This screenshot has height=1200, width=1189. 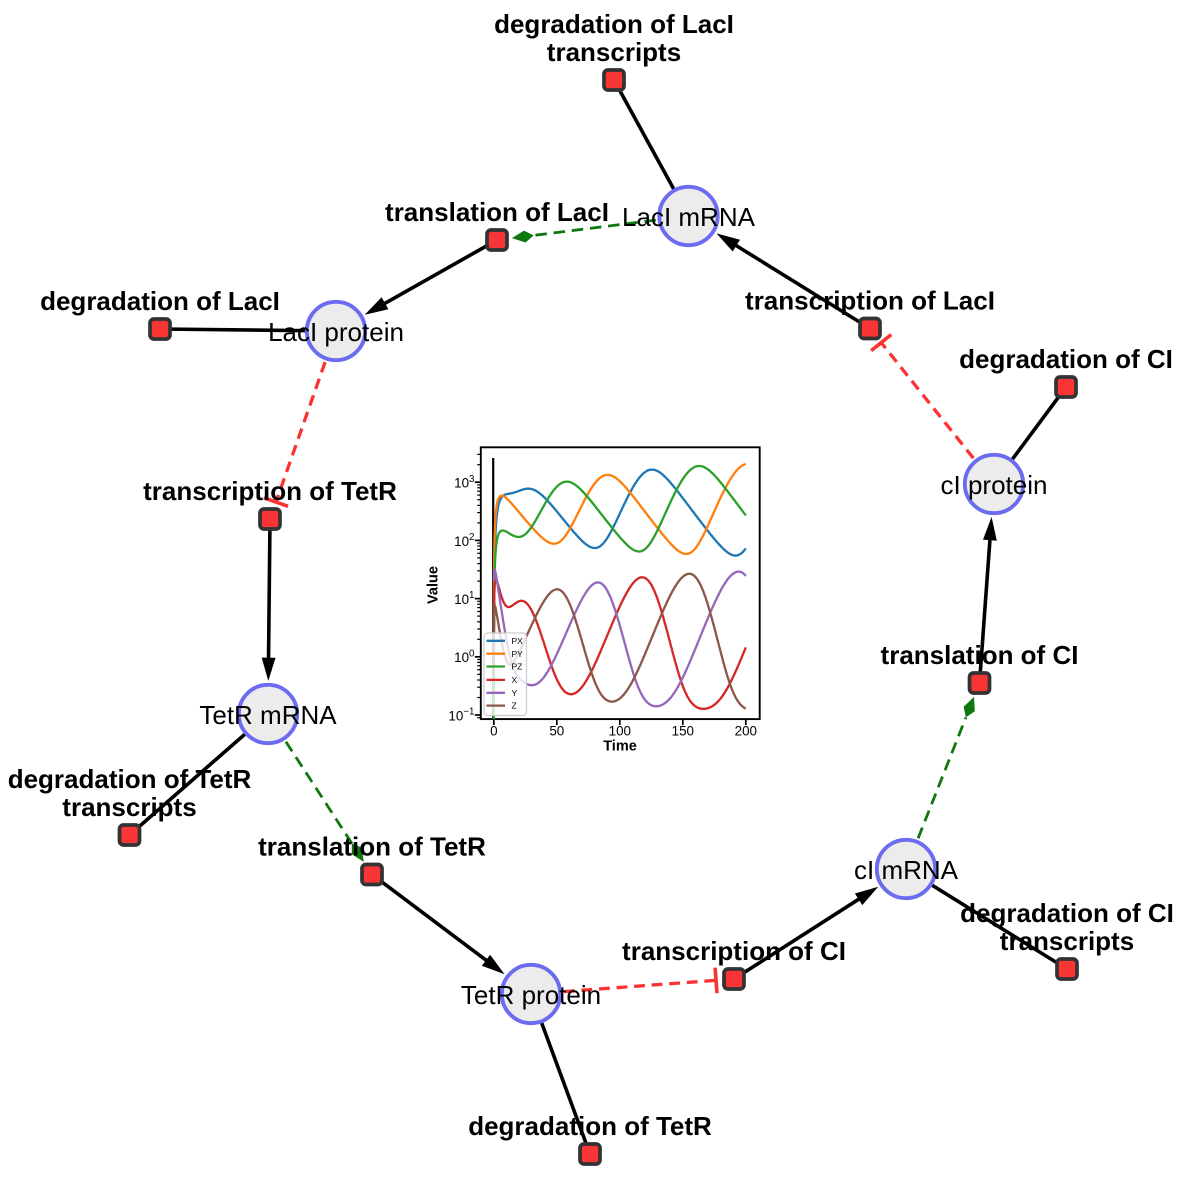 What do you see at coordinates (620, 747) in the screenshot?
I see `svg-text: Time` at bounding box center [620, 747].